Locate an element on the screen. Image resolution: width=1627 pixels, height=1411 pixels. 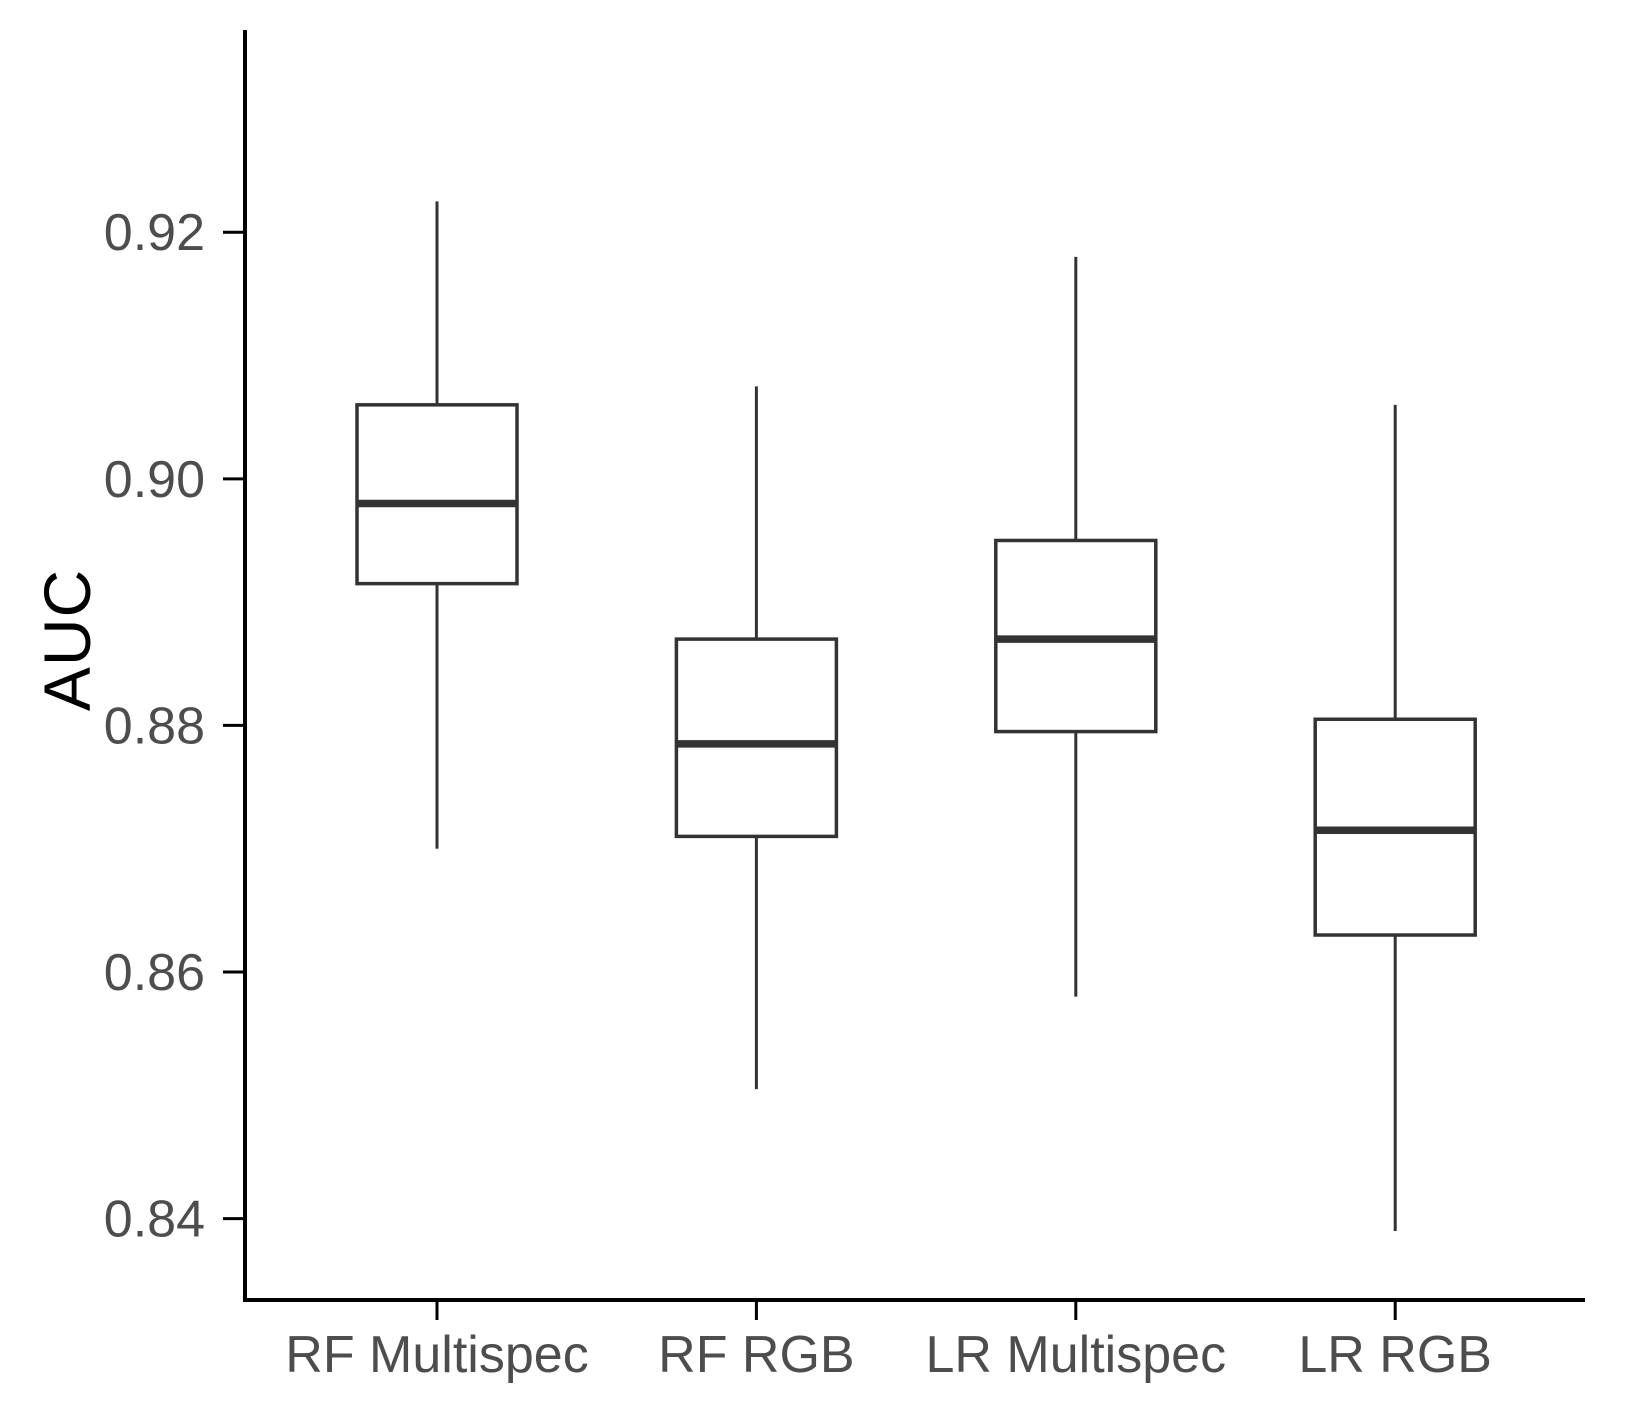
y-axis-title: AUC is located at coordinates (67, 640).